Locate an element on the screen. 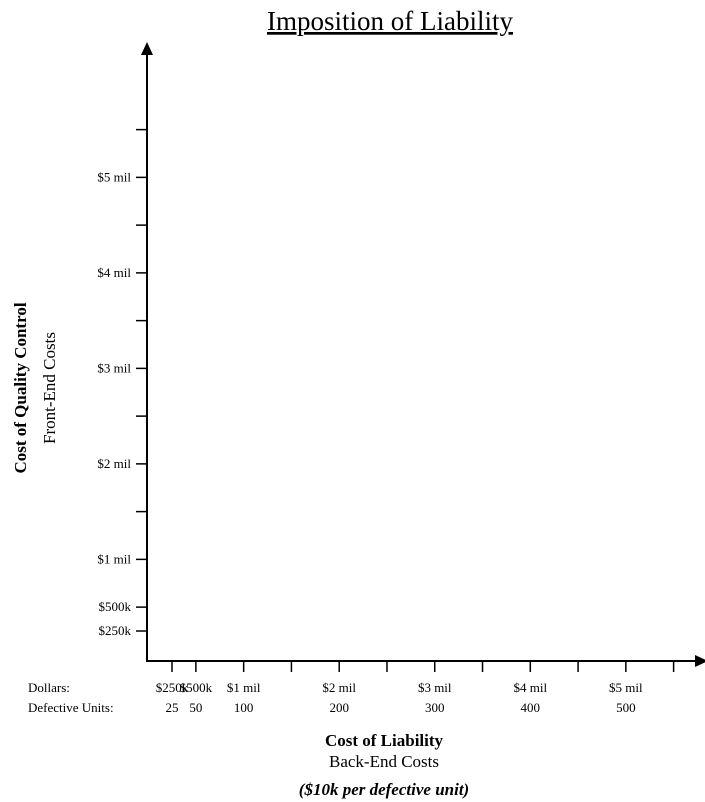 This screenshot has width=705, height=802. y-axis-arrowhead is located at coordinates (147, 48).